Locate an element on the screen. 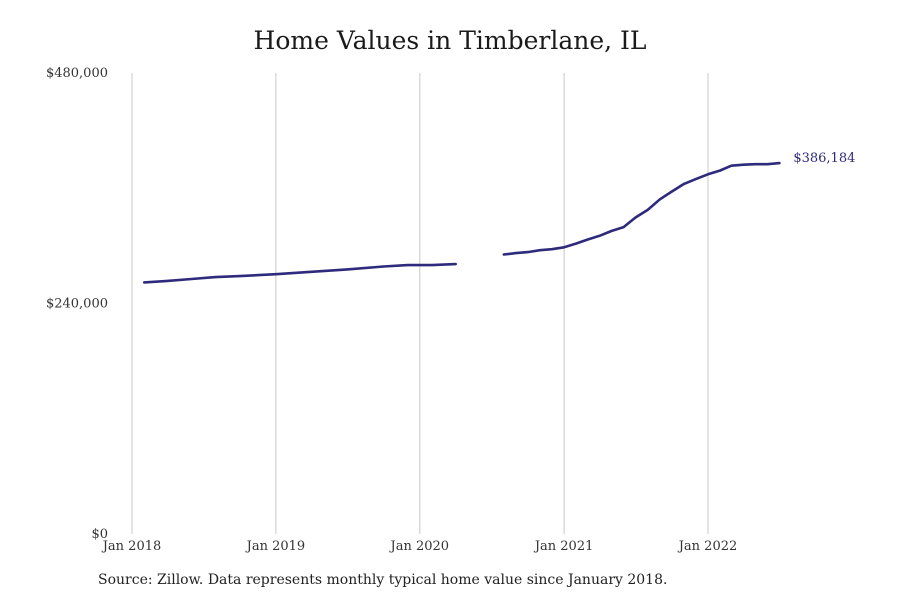  x-tick-label: Jan 2021 is located at coordinates (563, 546).